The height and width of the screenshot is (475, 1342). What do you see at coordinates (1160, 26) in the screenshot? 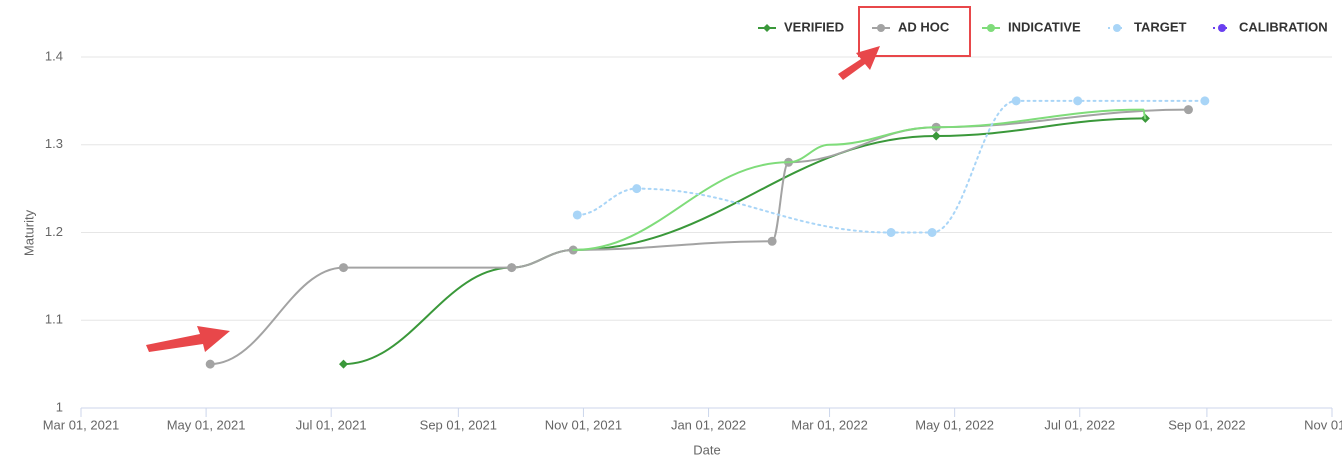
I see `legend-label: TARGET` at bounding box center [1160, 26].